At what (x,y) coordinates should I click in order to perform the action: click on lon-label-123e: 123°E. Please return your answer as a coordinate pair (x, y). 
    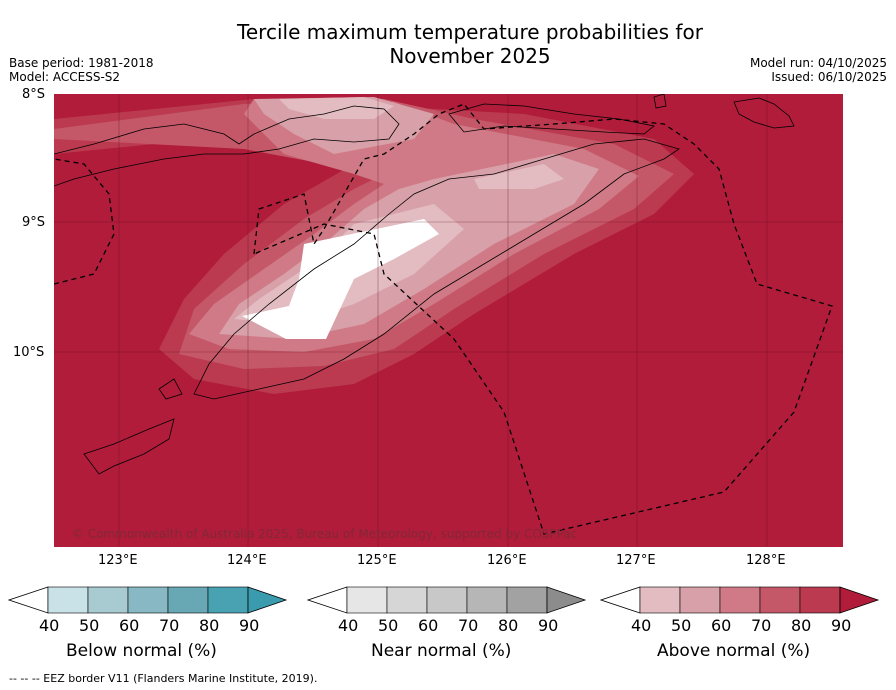
    Looking at the image, I should click on (118, 560).